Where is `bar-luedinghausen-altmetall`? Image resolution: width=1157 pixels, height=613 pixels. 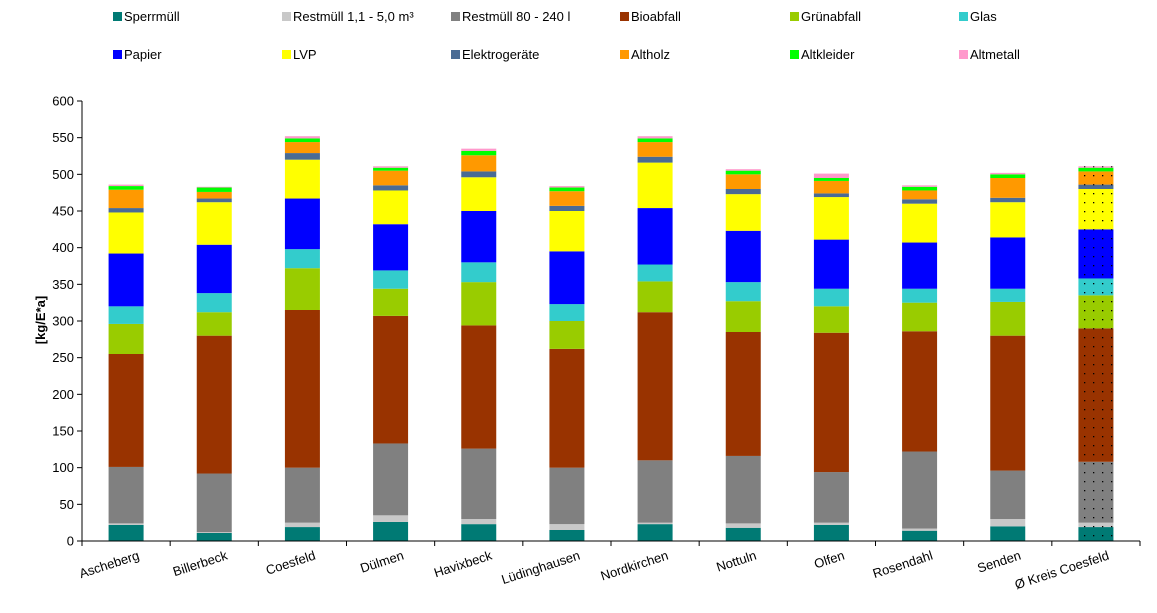
bar-luedinghausen-altmetall is located at coordinates (567, 187).